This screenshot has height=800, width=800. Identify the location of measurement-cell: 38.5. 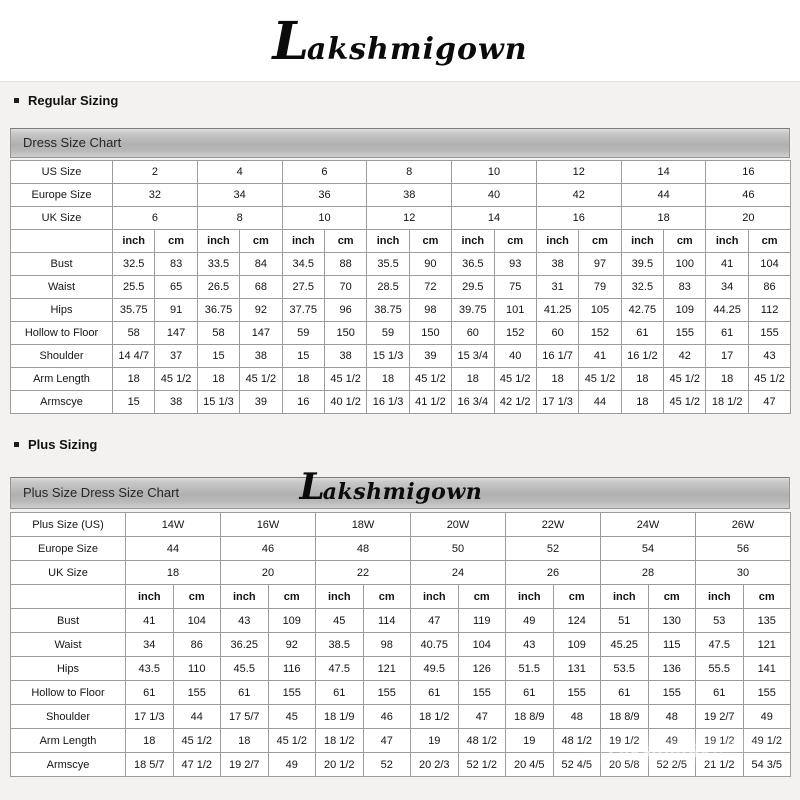
(339, 644).